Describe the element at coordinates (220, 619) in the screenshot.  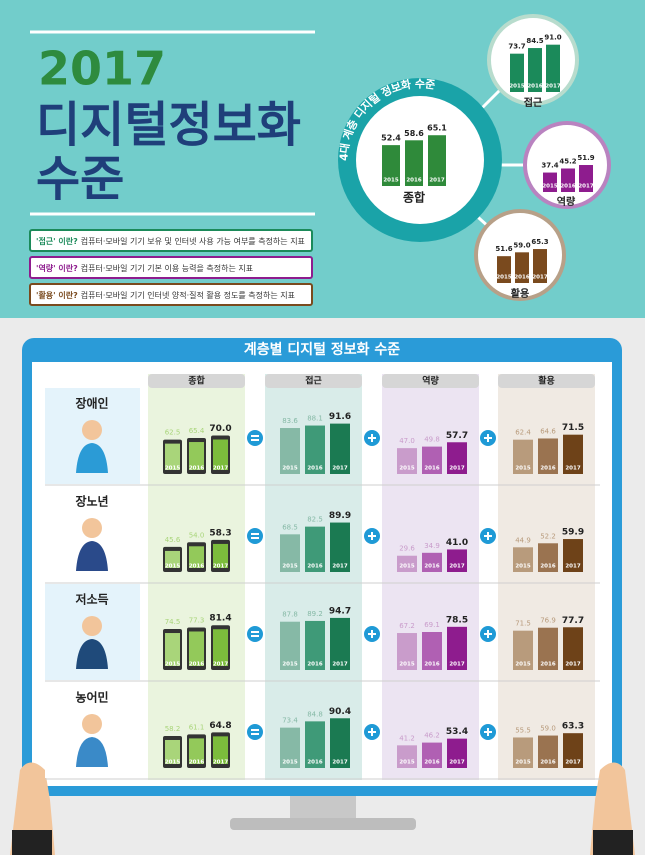
I see `value-label: 81.4` at that location.